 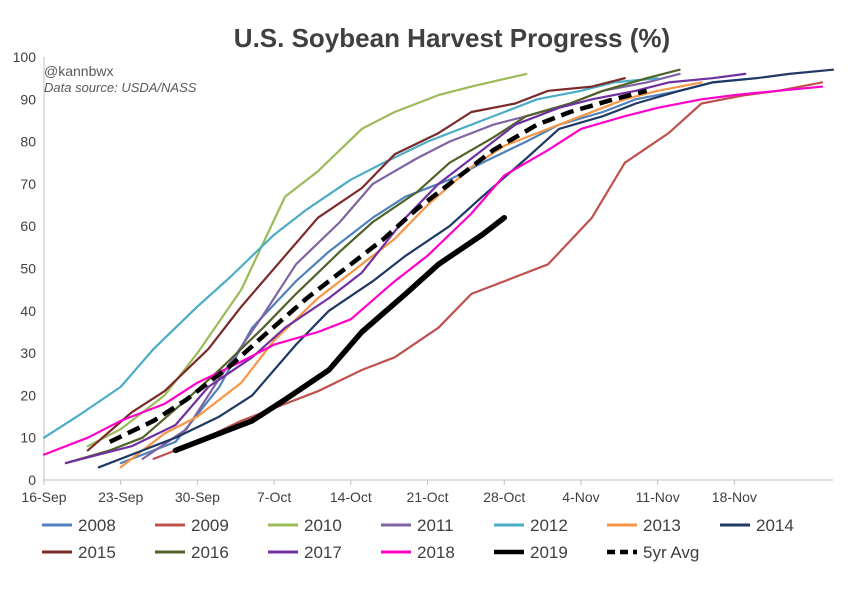 What do you see at coordinates (580, 497) in the screenshot?
I see `x-tick-label: 4-Nov` at bounding box center [580, 497].